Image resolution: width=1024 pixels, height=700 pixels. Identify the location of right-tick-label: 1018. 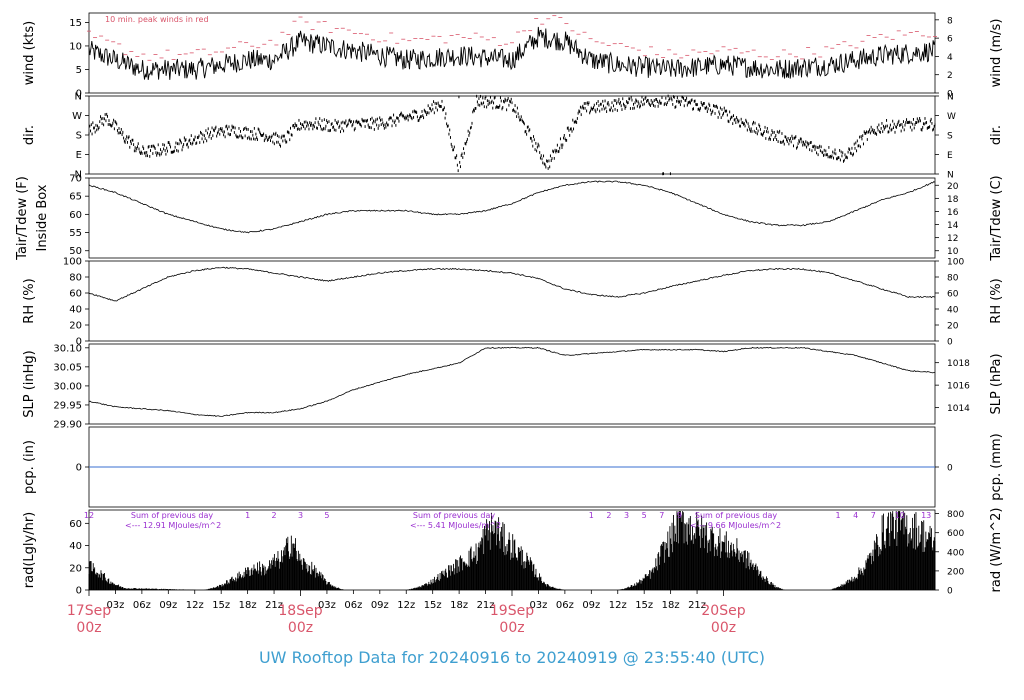
(958, 364).